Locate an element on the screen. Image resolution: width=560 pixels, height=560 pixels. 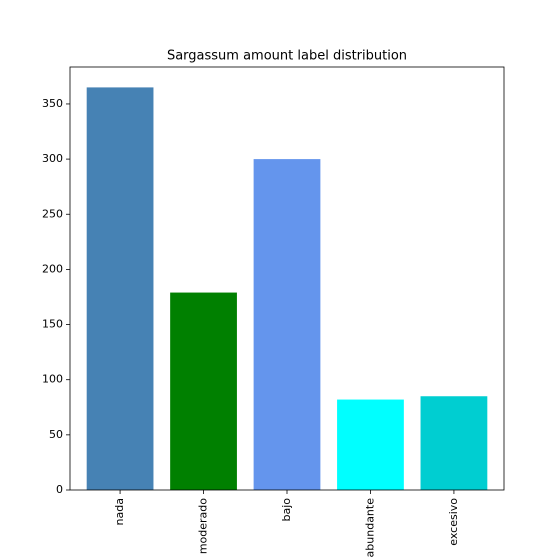
chart-title: Sargassum amount label distribution is located at coordinates (287, 56).